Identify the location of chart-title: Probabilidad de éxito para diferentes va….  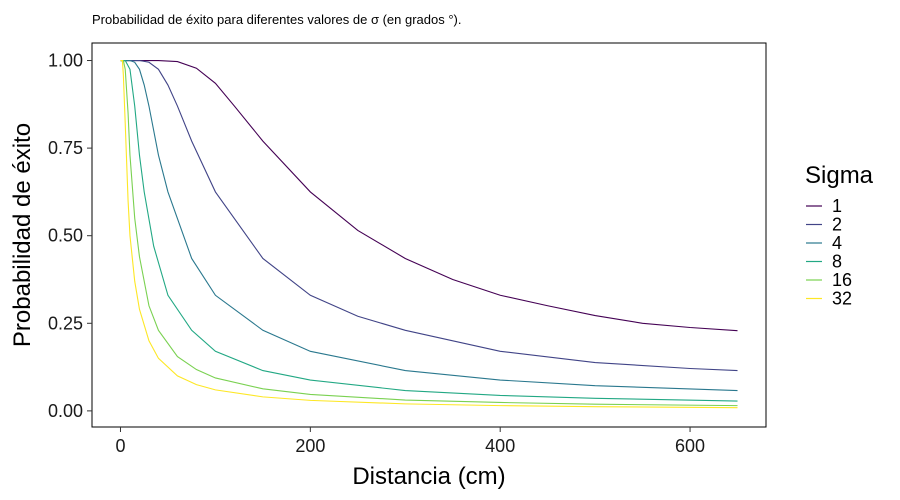
(277, 19).